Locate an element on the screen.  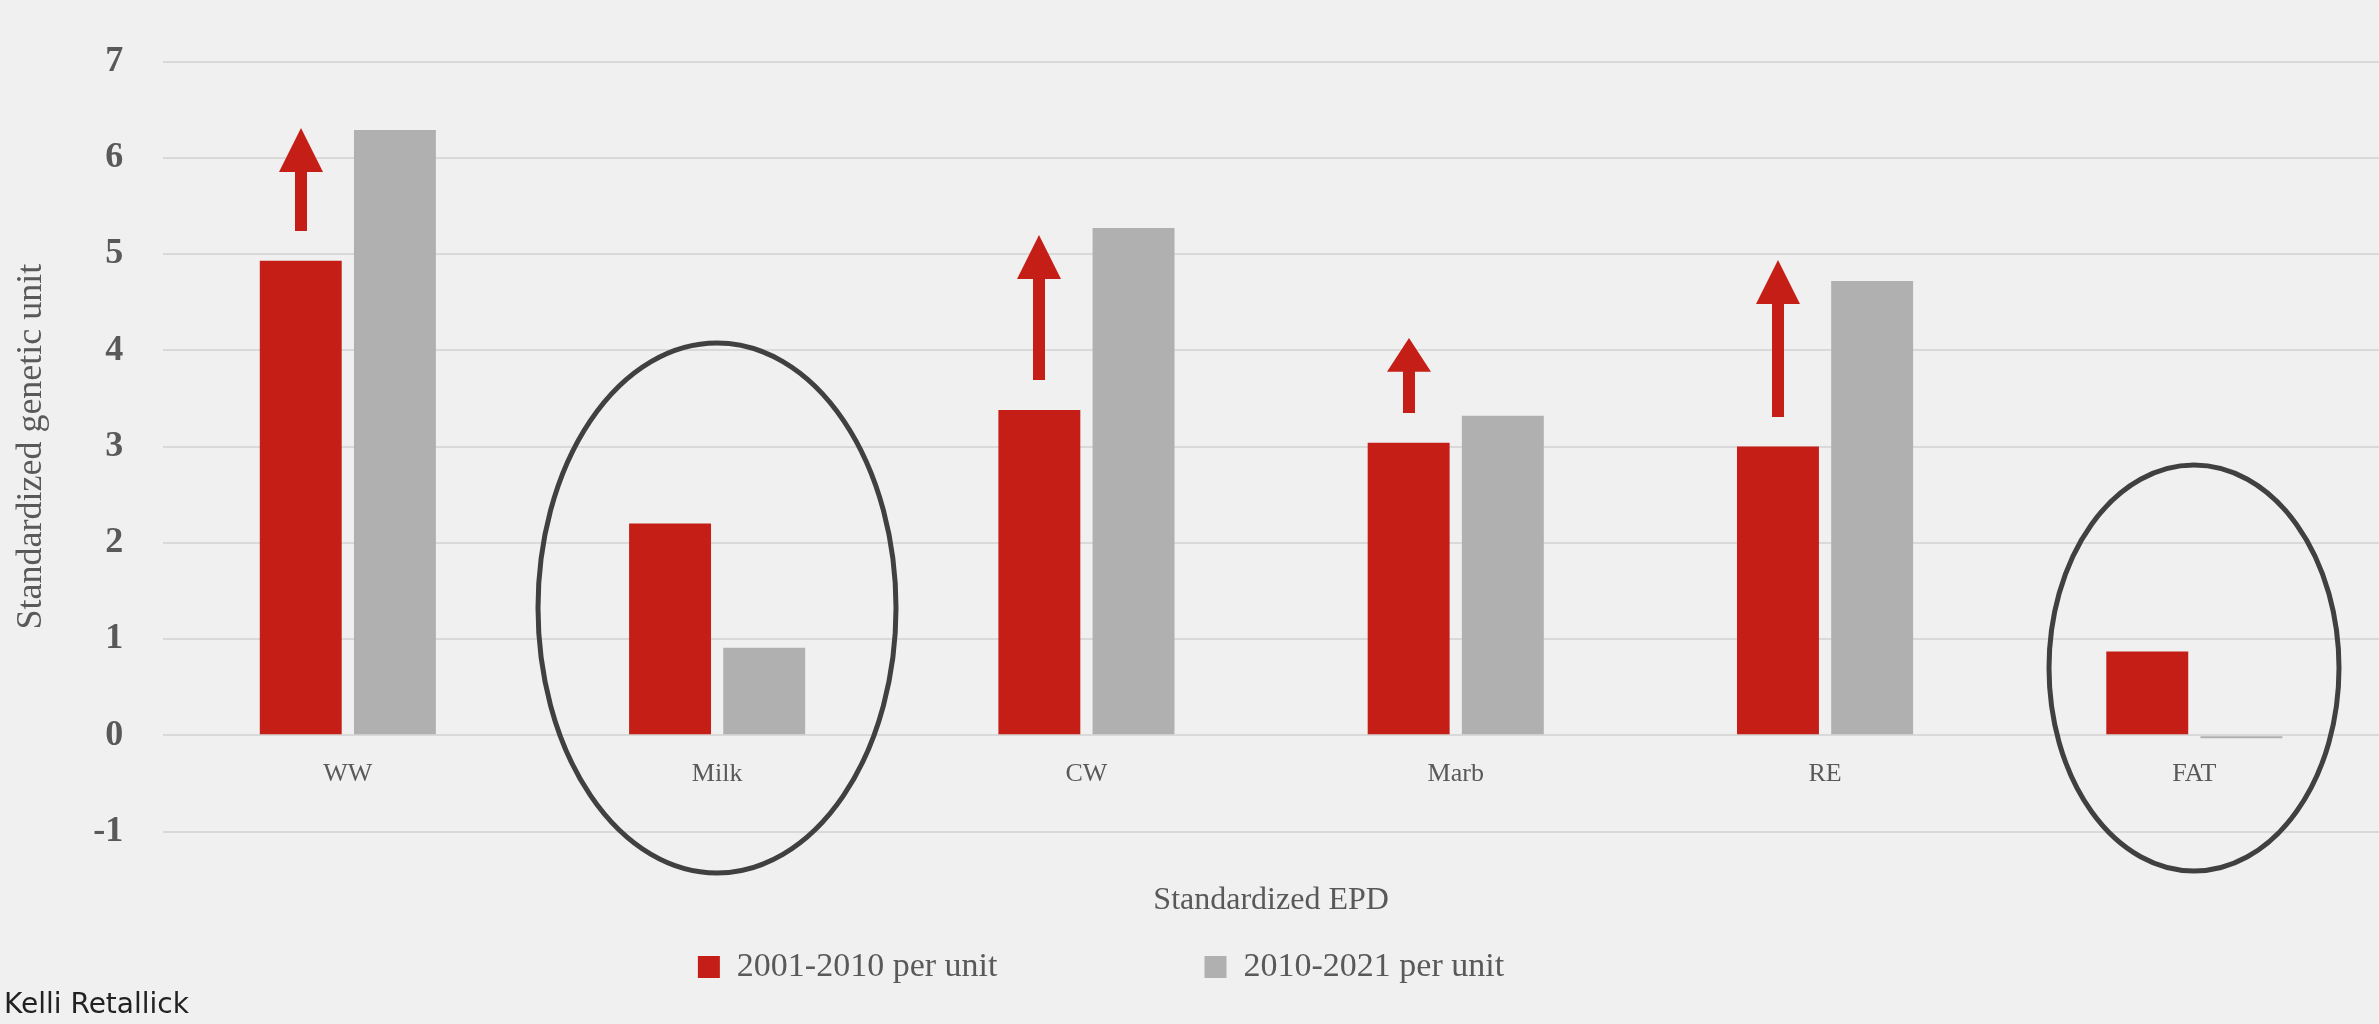
x-axis-title: Standardized EPD is located at coordinates (1271, 898).